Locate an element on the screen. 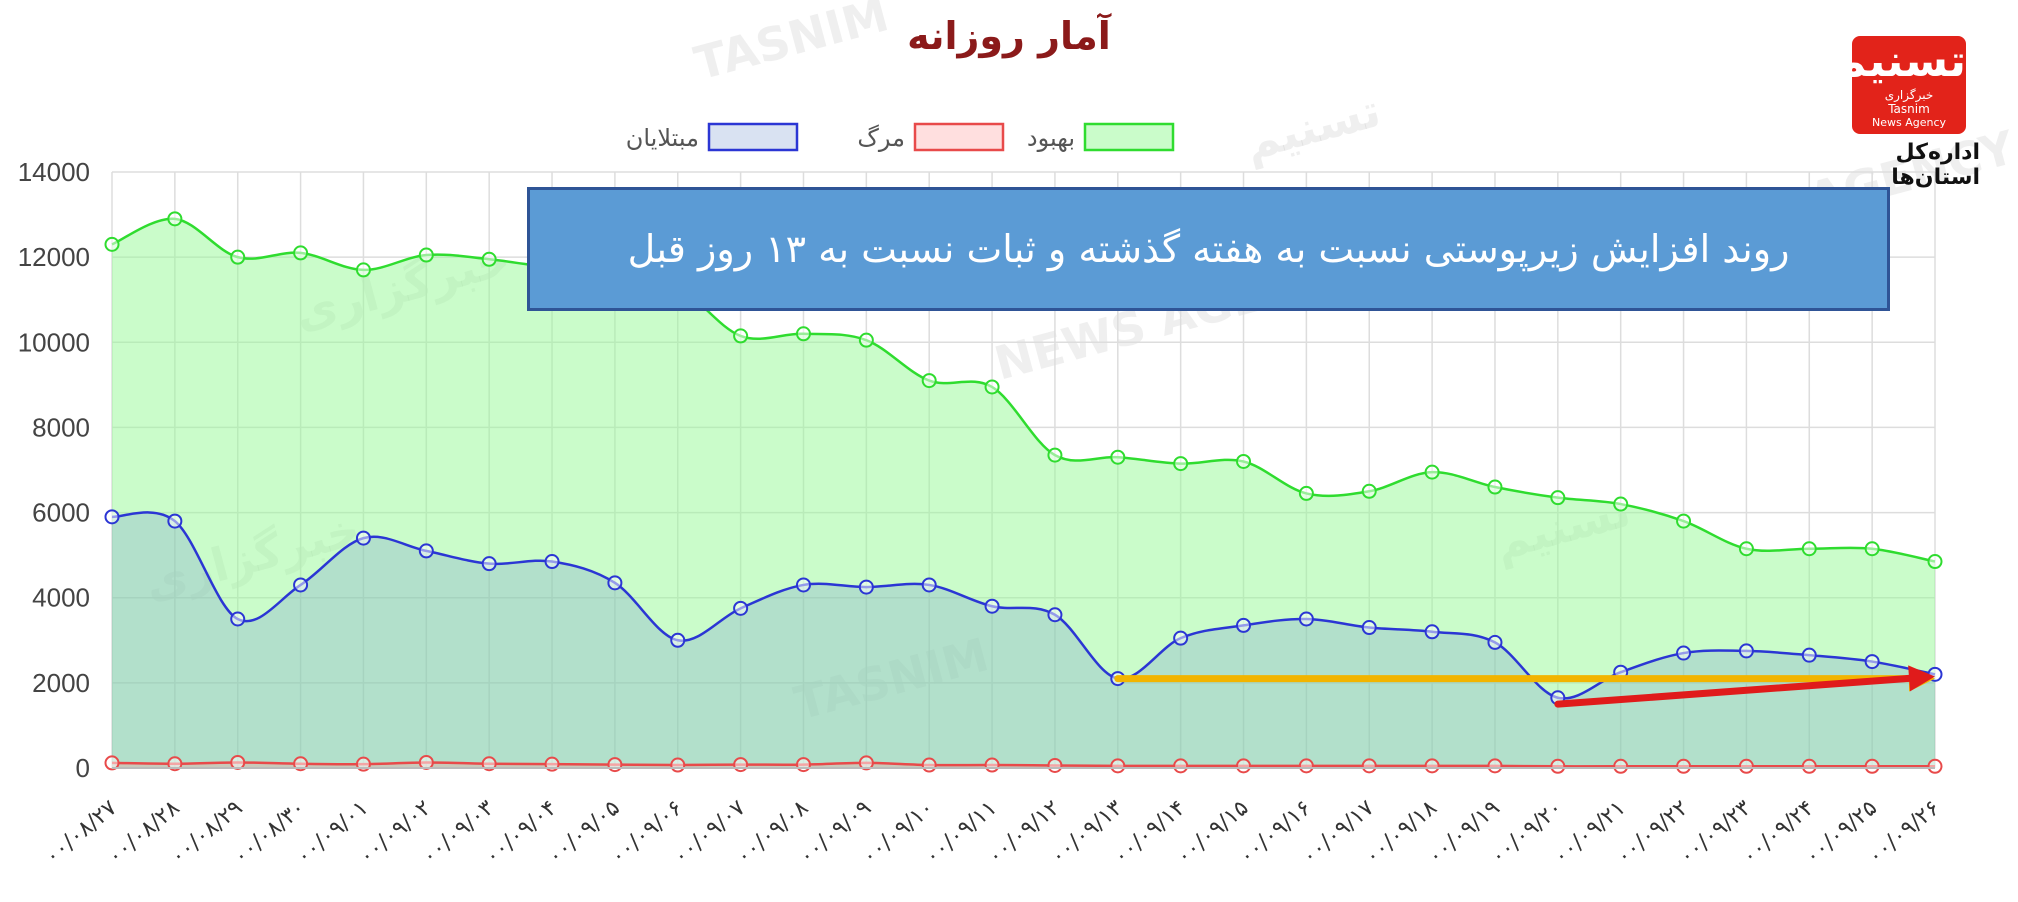  annotation-arrow-head is located at coordinates (1921, 678).